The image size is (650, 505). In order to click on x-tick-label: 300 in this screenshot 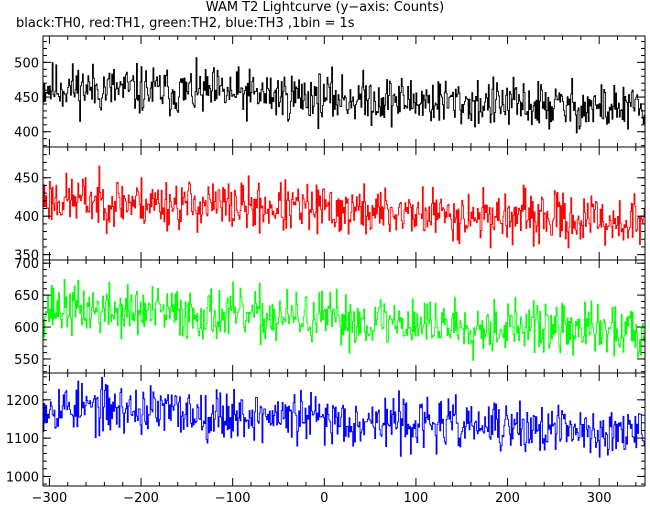, I will do `click(599, 498)`.